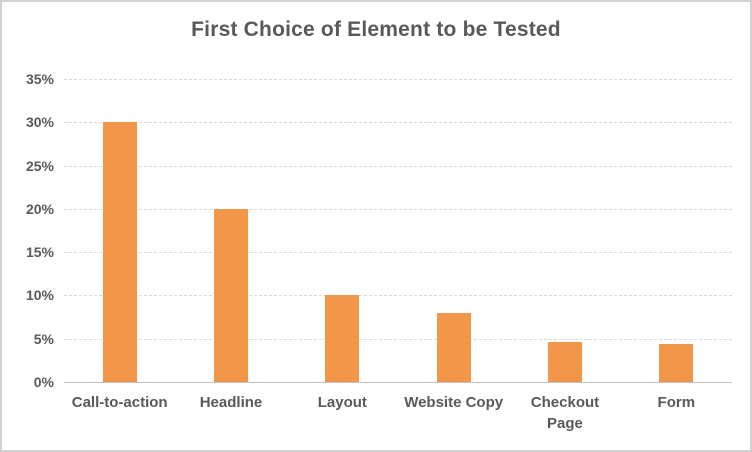  What do you see at coordinates (376, 29) in the screenshot?
I see `chart-title: First Choice of Element to be Tested` at bounding box center [376, 29].